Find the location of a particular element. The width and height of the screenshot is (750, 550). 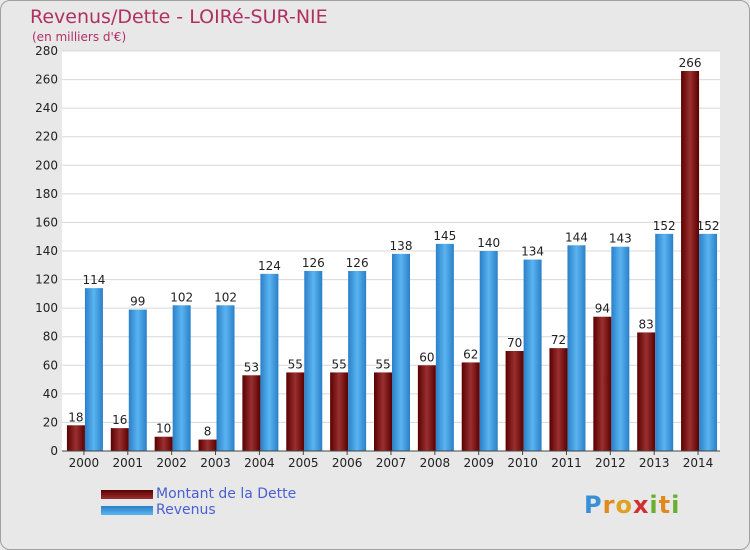

x-tick-label: 2011 is located at coordinates (566, 463).